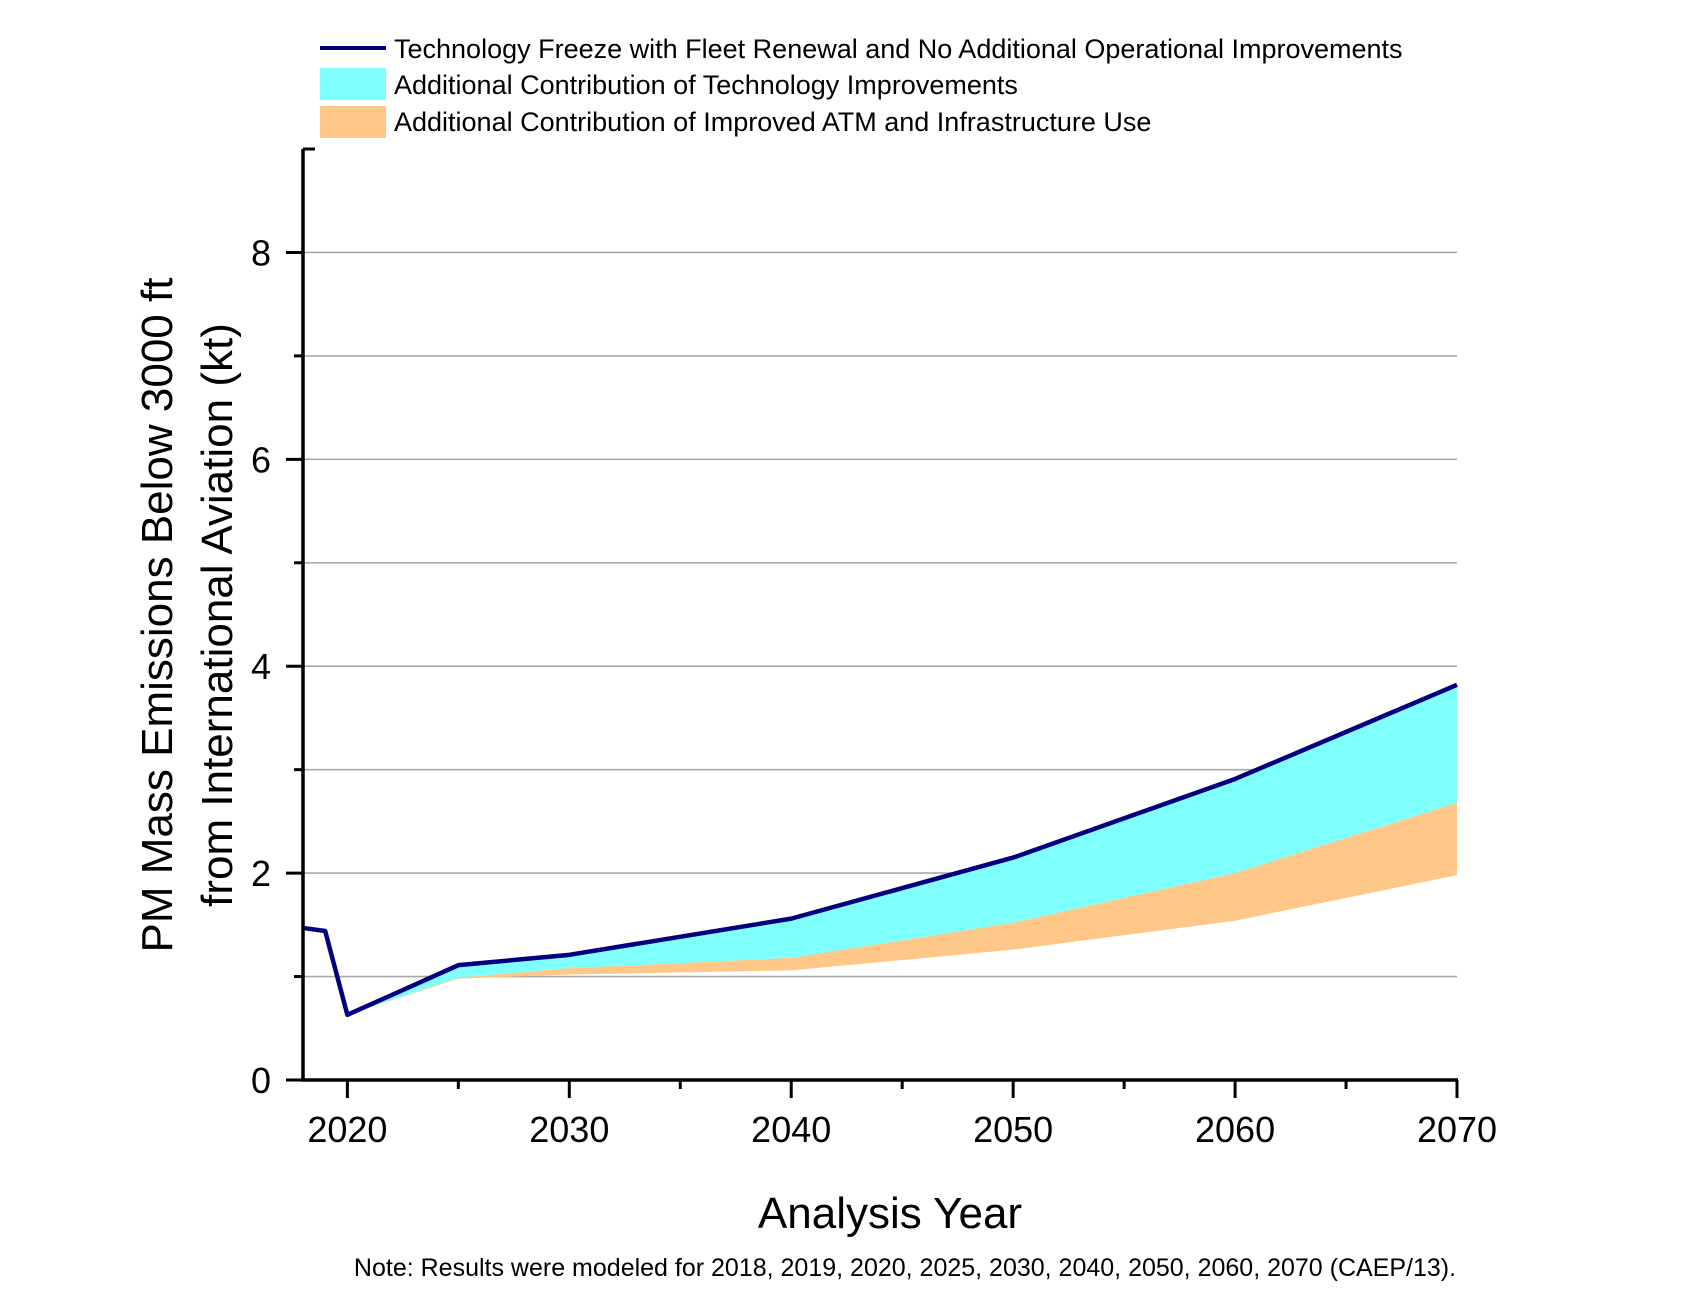 This screenshot has width=1692, height=1296. Describe the element at coordinates (1235, 1129) in the screenshot. I see `x-tick-label: 2060` at that location.